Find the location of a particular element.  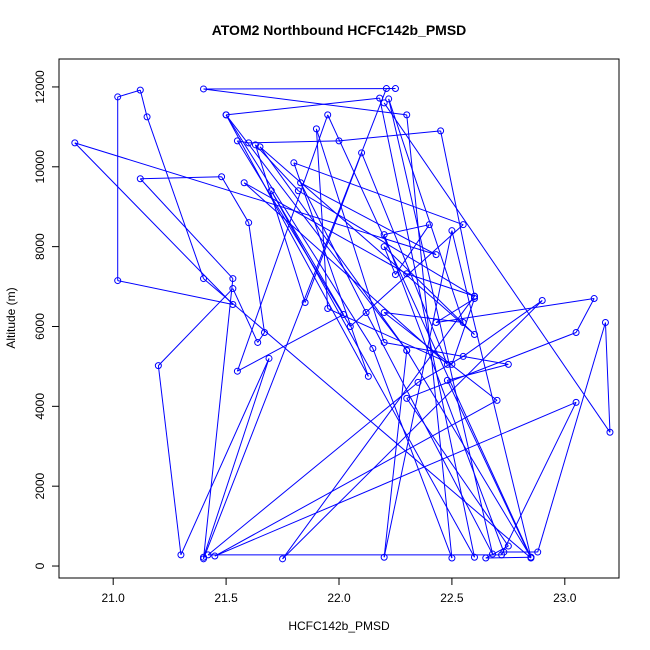

y-tick-label: 4000 is located at coordinates (40, 406).